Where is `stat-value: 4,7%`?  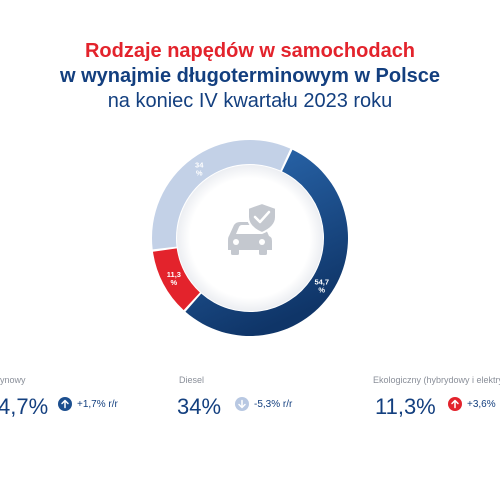 stat-value: 4,7% is located at coordinates (24, 406).